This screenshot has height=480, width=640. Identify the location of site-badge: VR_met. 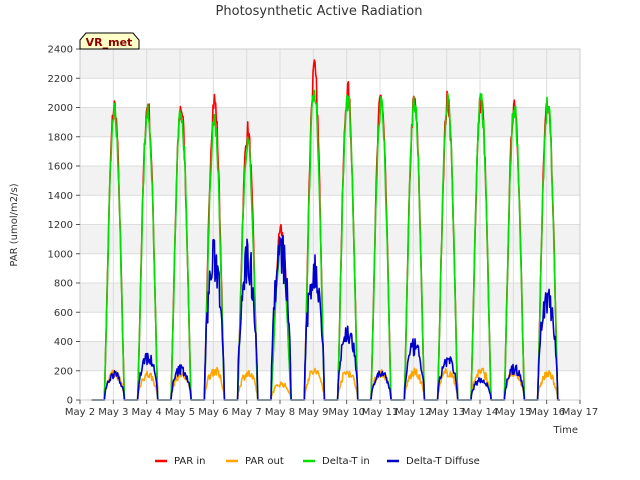
(109, 41).